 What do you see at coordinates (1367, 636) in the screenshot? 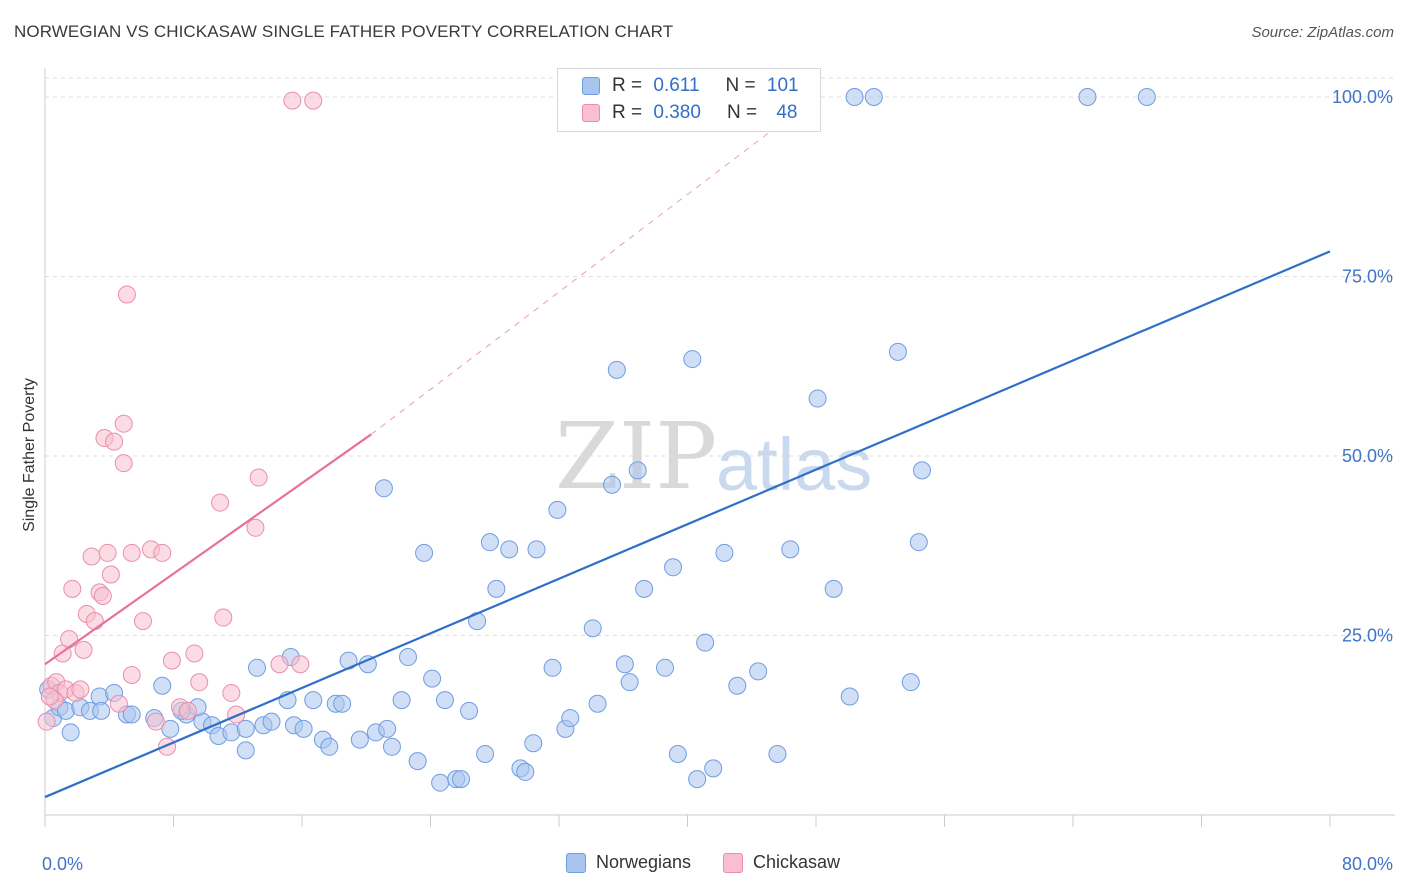
I see `y-tick-label: 25.0%` at bounding box center [1367, 636].